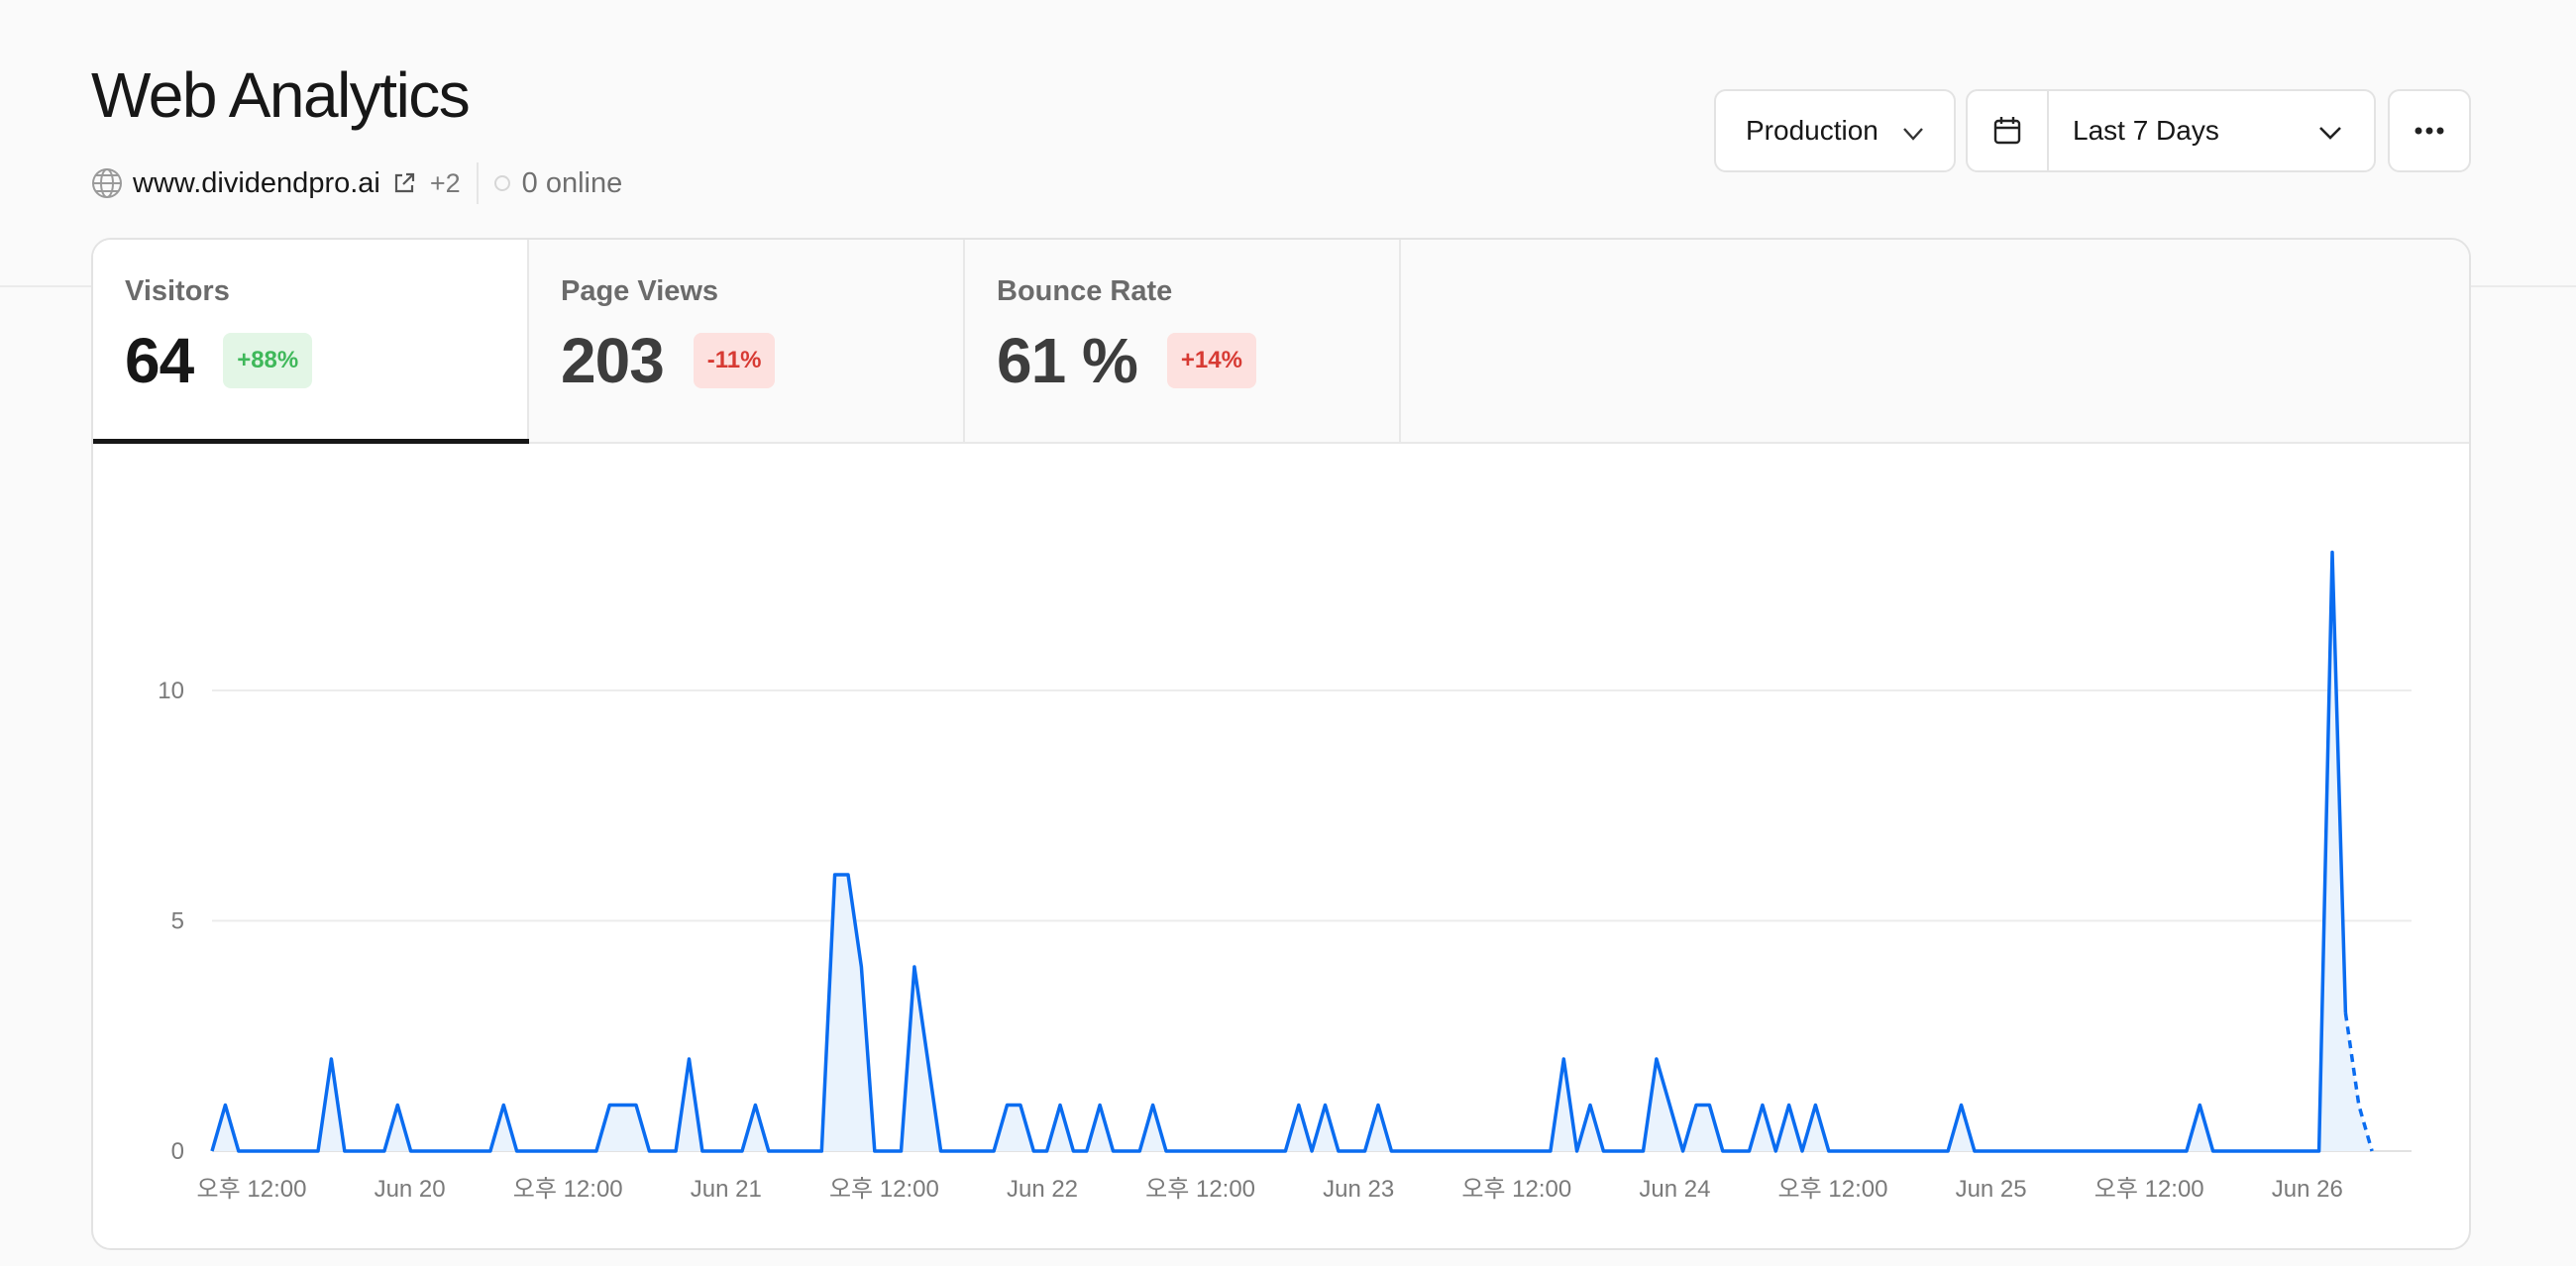 The height and width of the screenshot is (1266, 2576). I want to click on tab-page-views: Page Views 203 -11%, so click(747, 341).